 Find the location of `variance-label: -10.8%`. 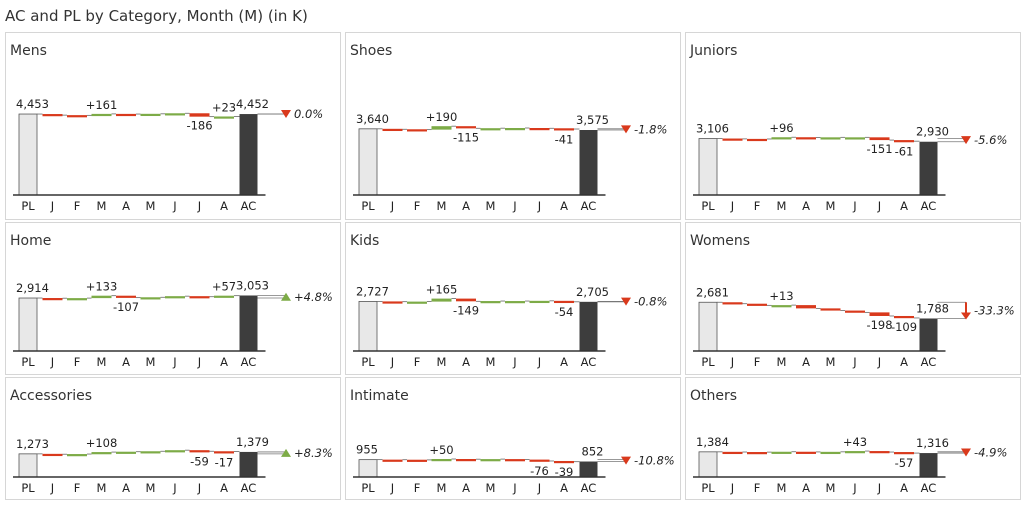

variance-label: -10.8% is located at coordinates (654, 461).